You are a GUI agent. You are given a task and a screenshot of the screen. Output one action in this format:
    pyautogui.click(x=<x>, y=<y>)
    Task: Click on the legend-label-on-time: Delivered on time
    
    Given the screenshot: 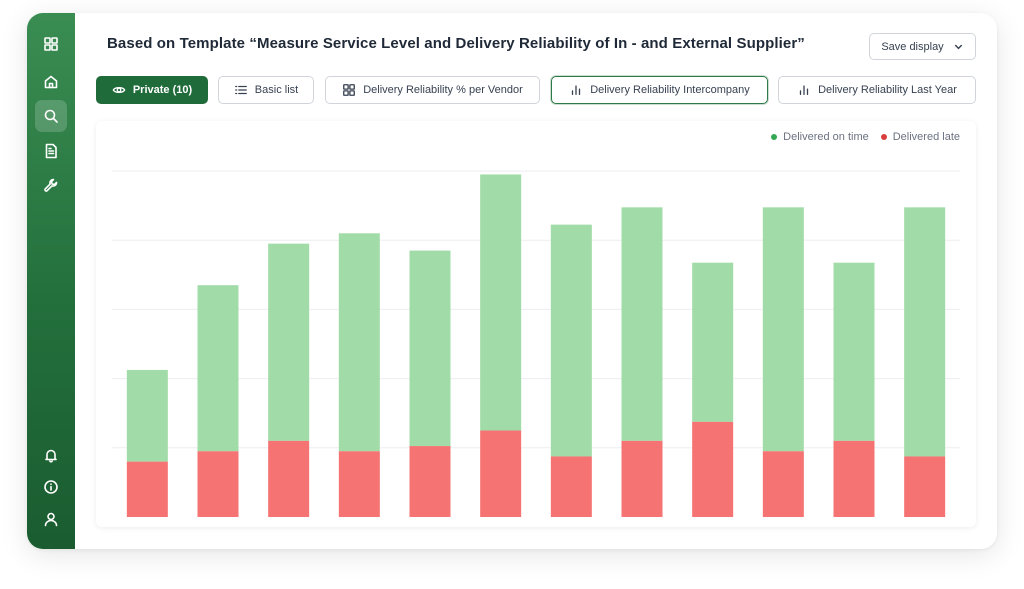 What is the action you would take?
    pyautogui.click(x=826, y=137)
    